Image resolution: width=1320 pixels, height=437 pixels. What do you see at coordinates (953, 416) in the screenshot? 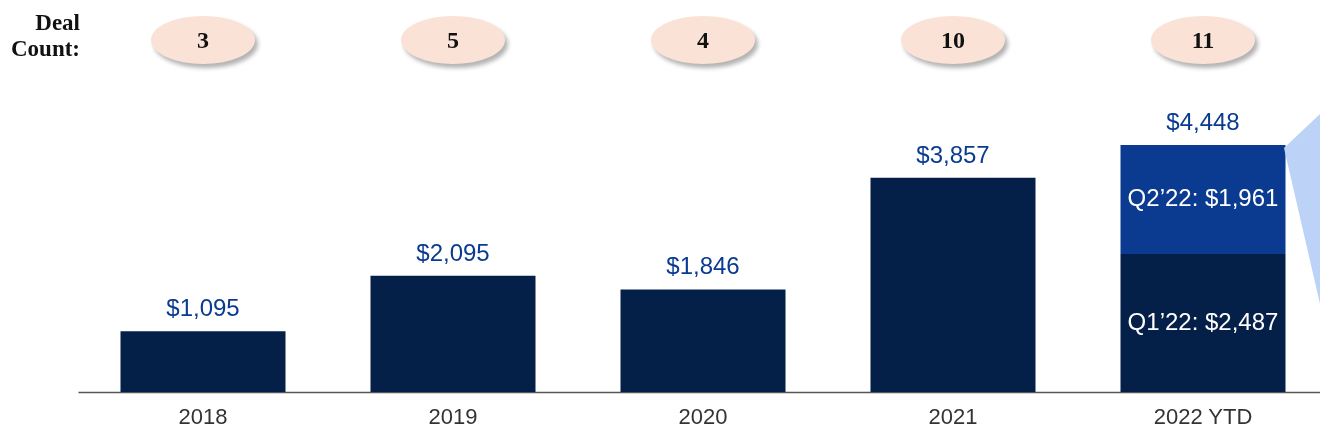
I see `x-tick-label: 2021` at bounding box center [953, 416].